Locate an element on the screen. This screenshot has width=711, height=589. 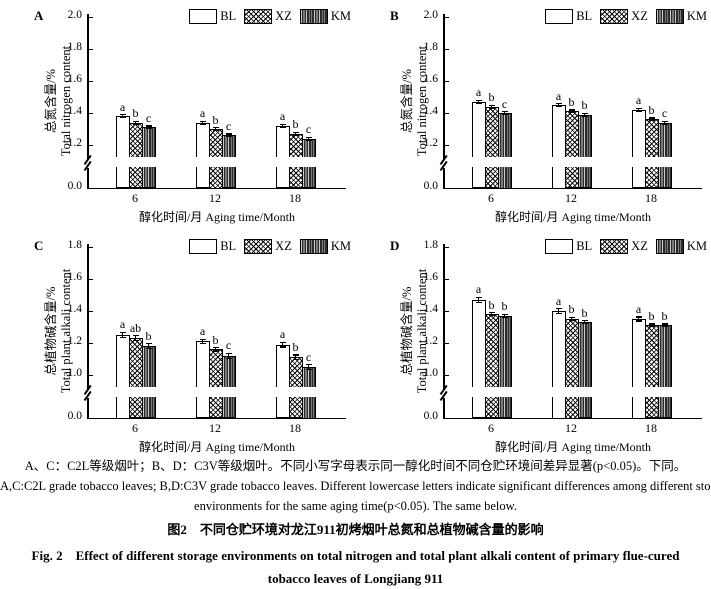
y-axis-title: 总植物碱含量/% Total plant alkali content is located at coordinates (415, 331).